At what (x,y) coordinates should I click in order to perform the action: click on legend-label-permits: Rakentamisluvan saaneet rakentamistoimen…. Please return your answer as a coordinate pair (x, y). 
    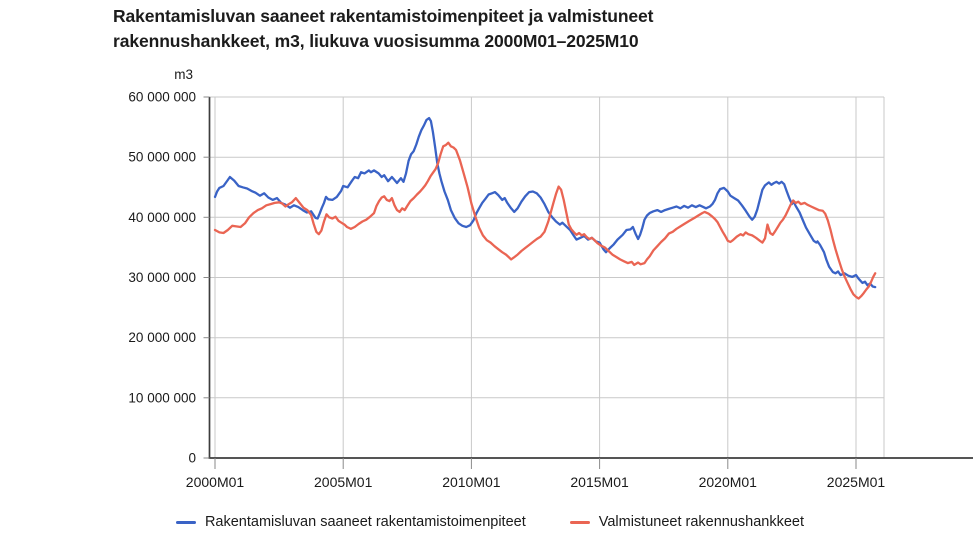
    Looking at the image, I should click on (365, 522).